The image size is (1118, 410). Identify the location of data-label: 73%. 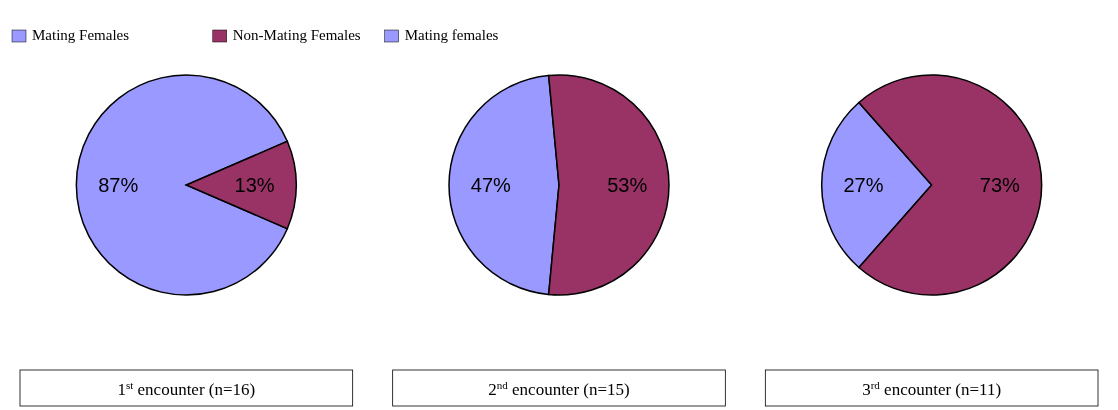
(1000, 185).